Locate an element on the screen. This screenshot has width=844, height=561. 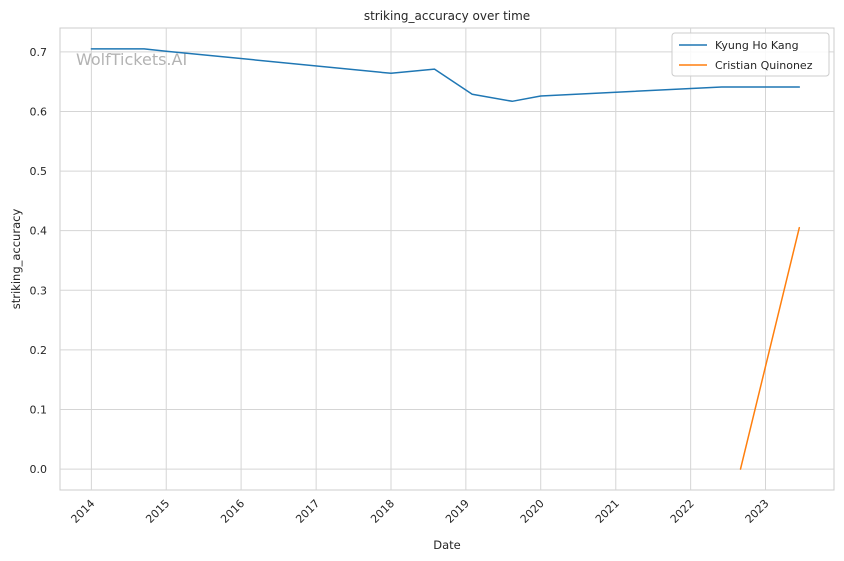
x-tick-label: 2020 is located at coordinates (532, 511).